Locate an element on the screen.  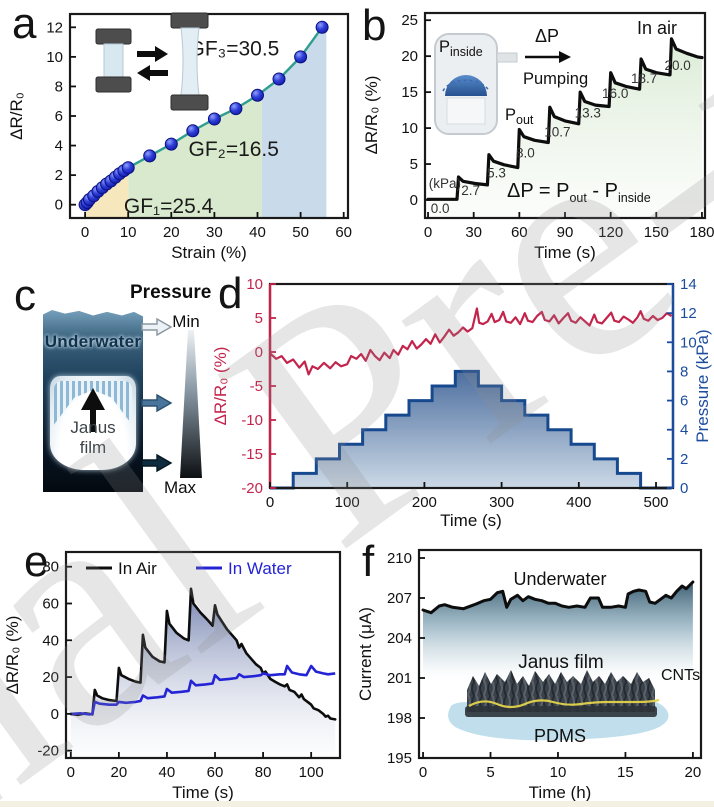
clamp-bottom-stretched is located at coordinates (189, 102).